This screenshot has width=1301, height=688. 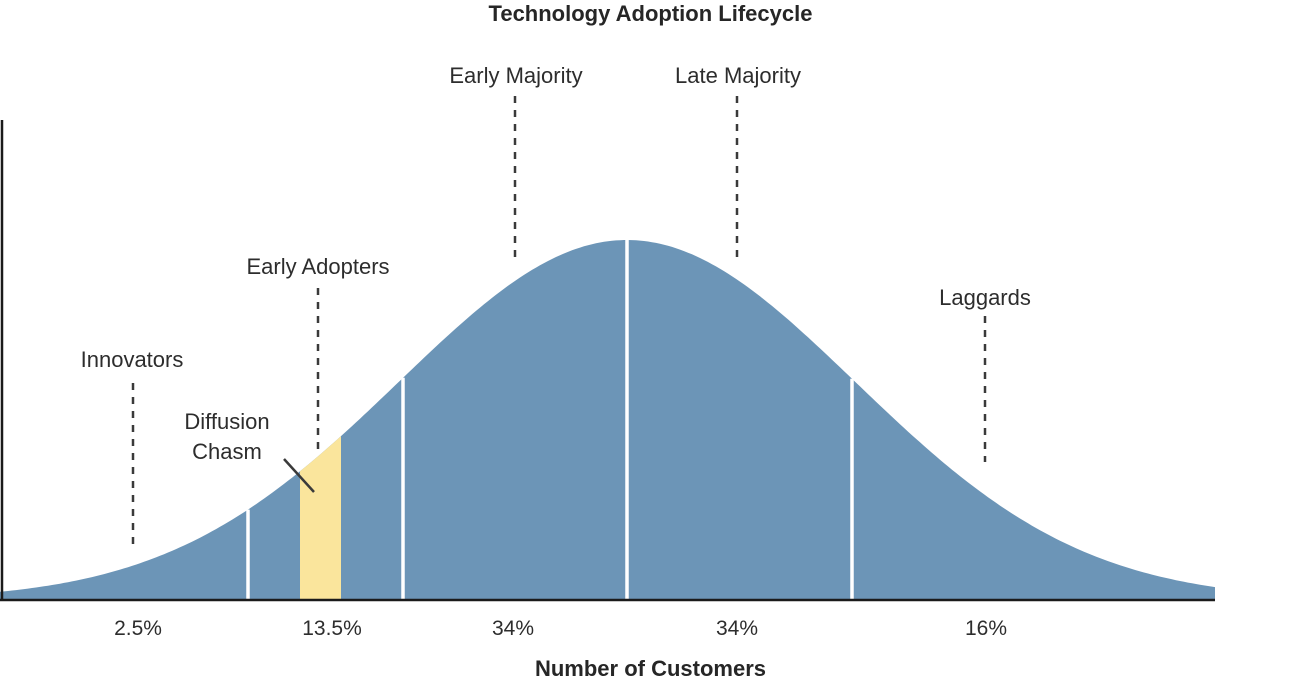 What do you see at coordinates (513, 628) in the screenshot?
I see `percent-label-early-majority: 34%` at bounding box center [513, 628].